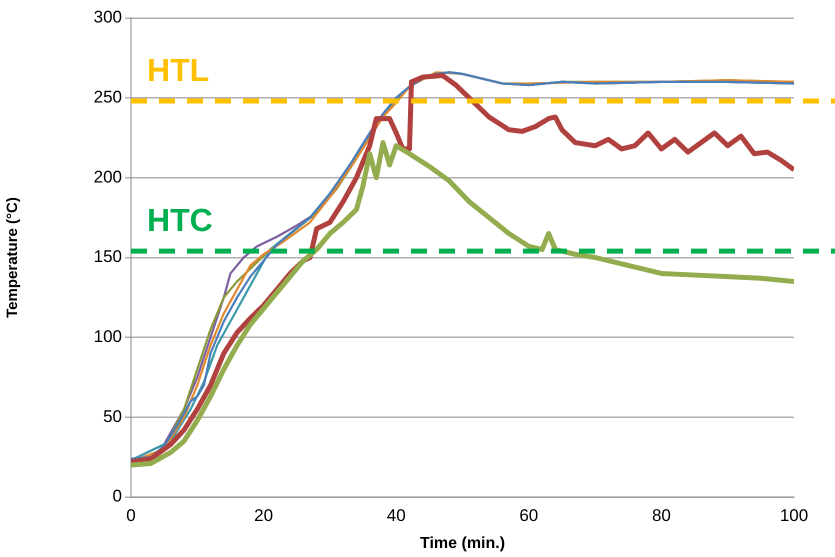  I want to click on ref-line-label: HTC, so click(180, 220).